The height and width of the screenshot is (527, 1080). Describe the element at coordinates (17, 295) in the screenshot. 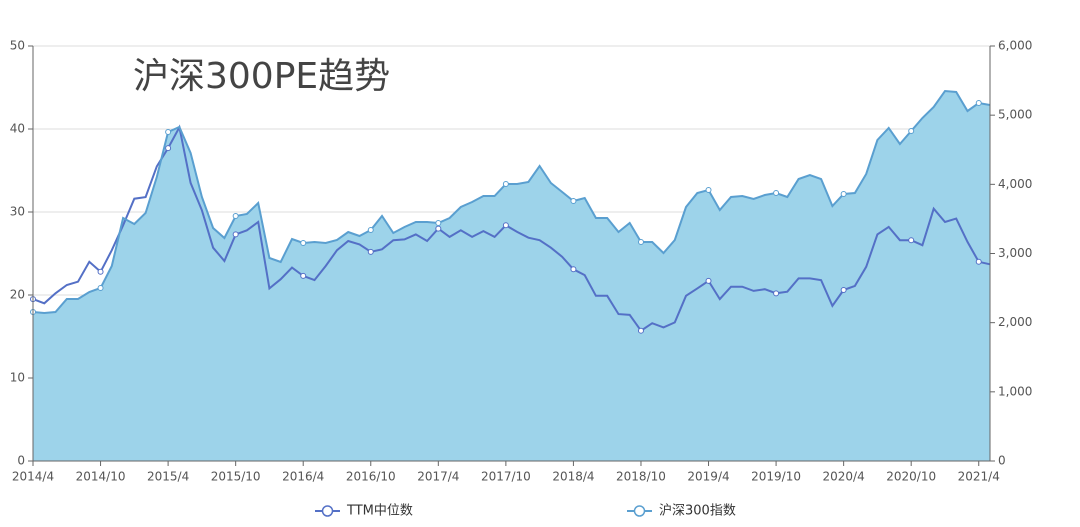

I see `y-tick-label: 20` at that location.